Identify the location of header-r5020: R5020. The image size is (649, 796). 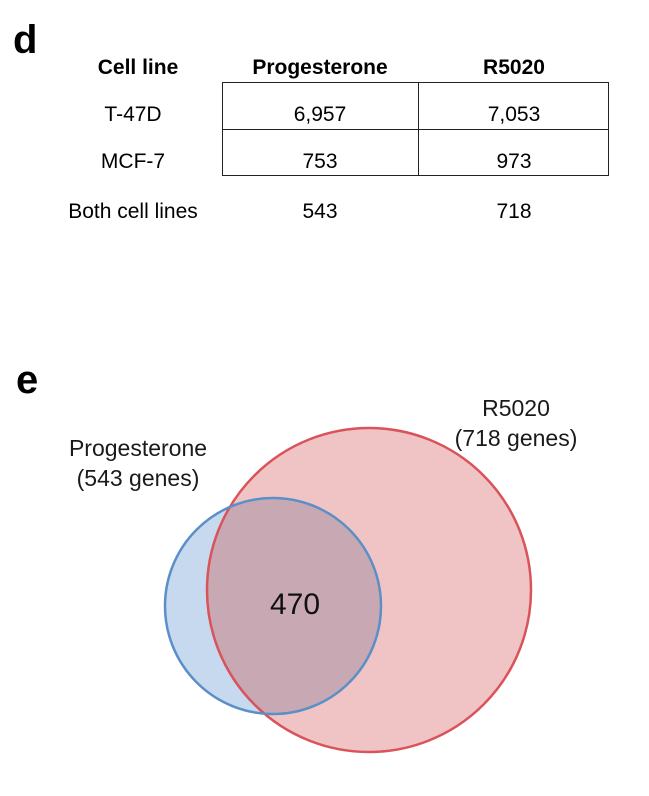
(514, 67).